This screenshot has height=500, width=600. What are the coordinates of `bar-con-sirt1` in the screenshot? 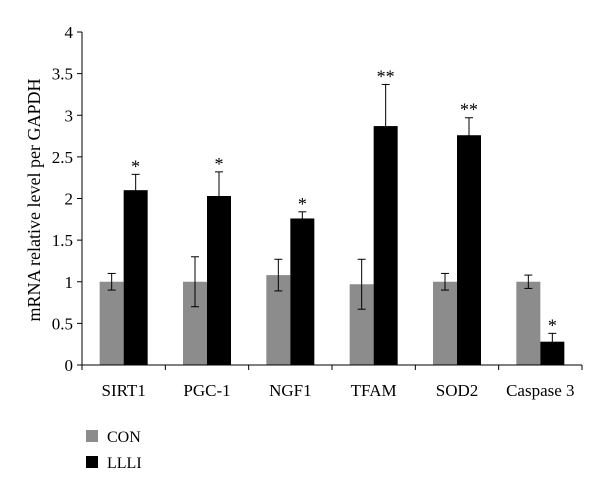 It's located at (111, 323).